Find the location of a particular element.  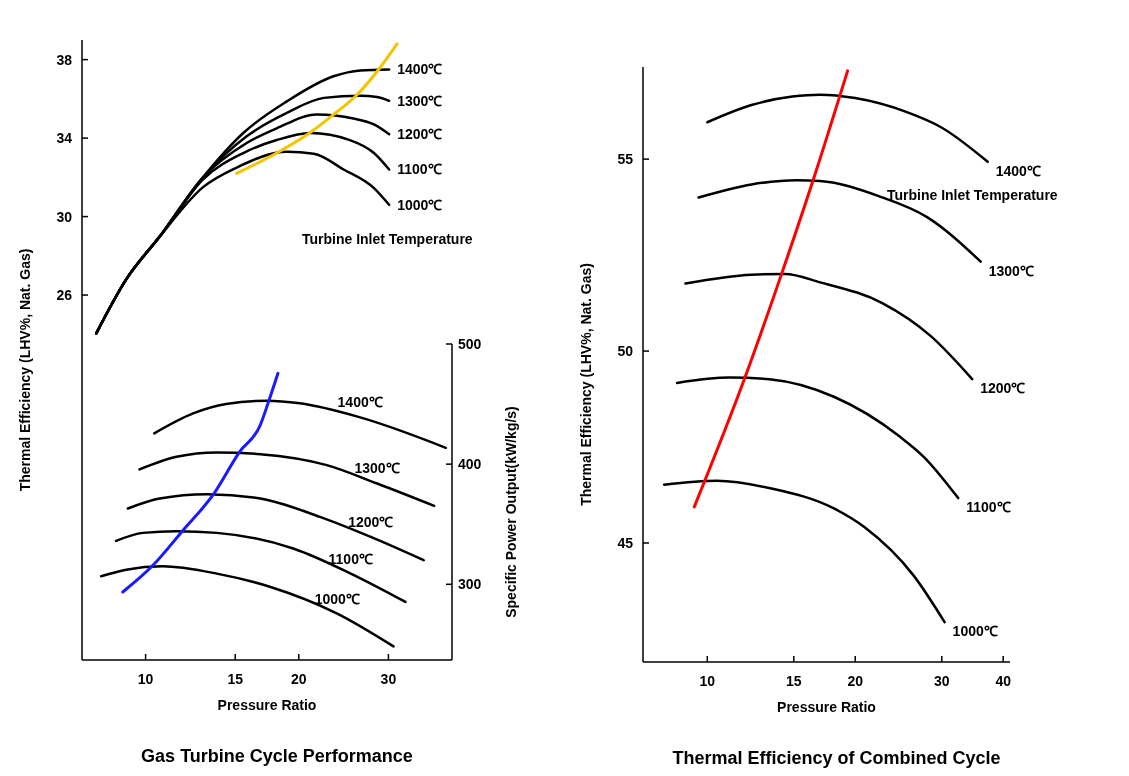

y2-tick-label: 300 is located at coordinates (470, 584).